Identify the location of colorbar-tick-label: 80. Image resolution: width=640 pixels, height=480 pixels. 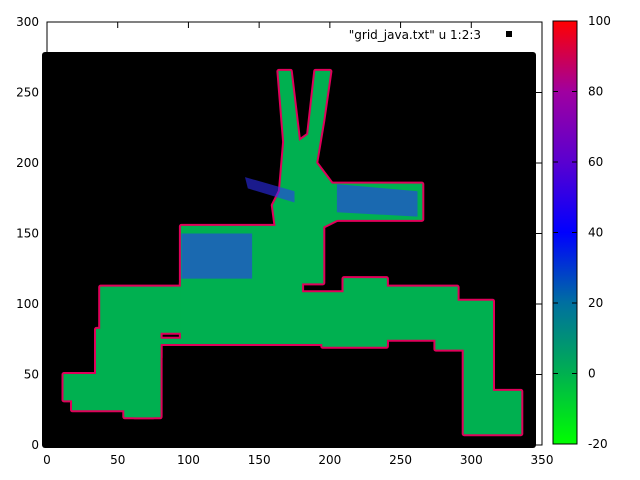
(595, 92).